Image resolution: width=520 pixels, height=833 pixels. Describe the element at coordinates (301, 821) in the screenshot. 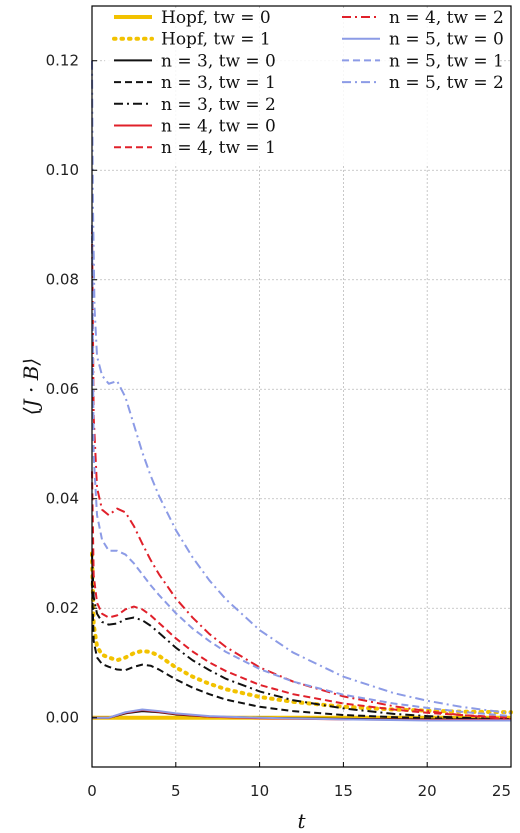

I see `x-axis-label: t` at that location.